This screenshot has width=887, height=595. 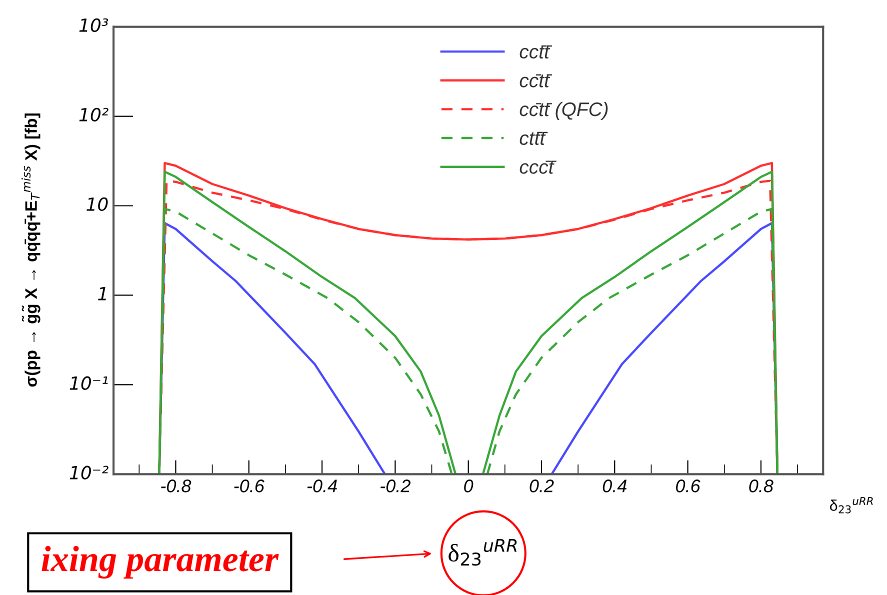 What do you see at coordinates (536, 81) in the screenshot?
I see `legend-label: cc̄tt̄` at bounding box center [536, 81].